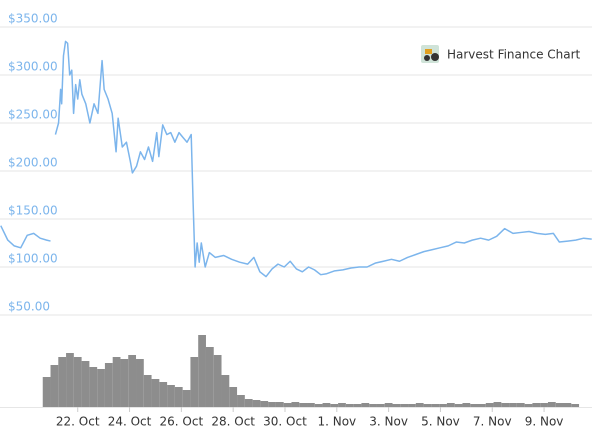 Image resolution: width=592 pixels, height=447 pixels. What do you see at coordinates (388, 422) in the screenshot?
I see `x-tick-label: 3. Nov` at bounding box center [388, 422].